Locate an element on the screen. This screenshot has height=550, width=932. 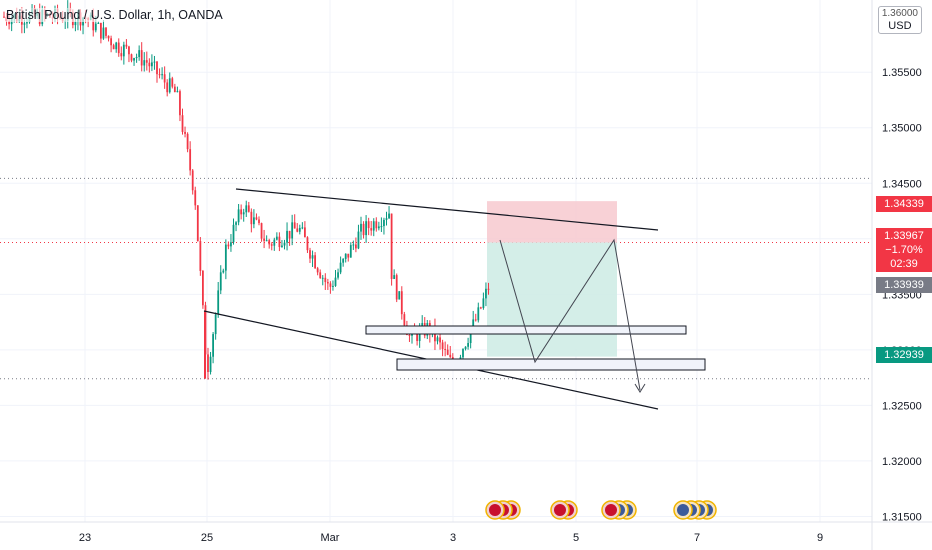
projection-path is located at coordinates (570, 314).